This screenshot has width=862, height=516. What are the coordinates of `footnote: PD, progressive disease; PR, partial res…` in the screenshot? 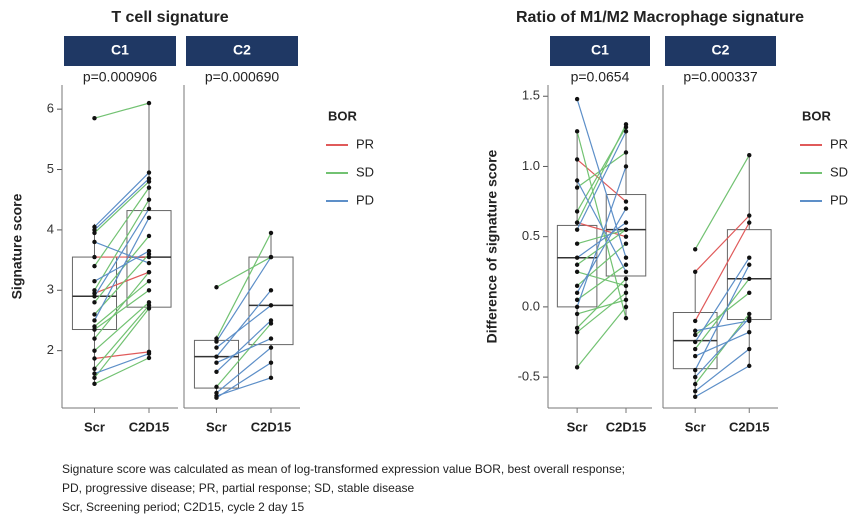 It's located at (238, 488).